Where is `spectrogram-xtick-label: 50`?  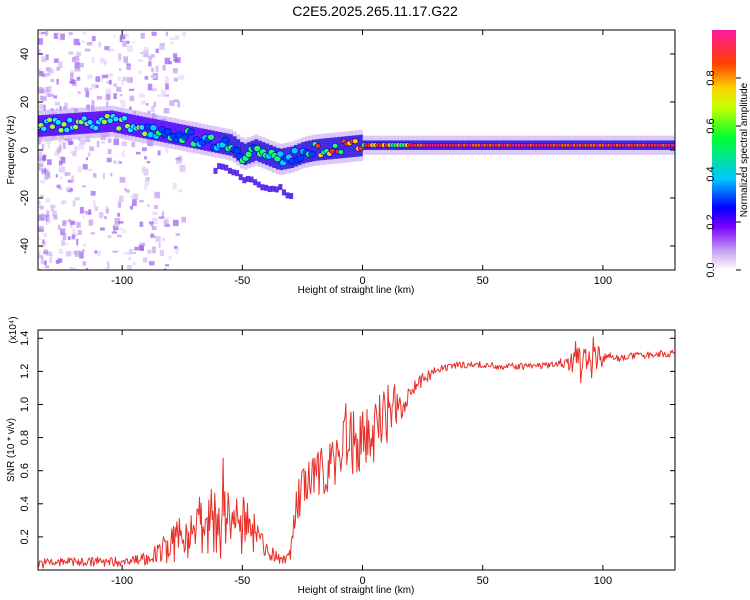
spectrogram-xtick-label: 50 is located at coordinates (483, 281).